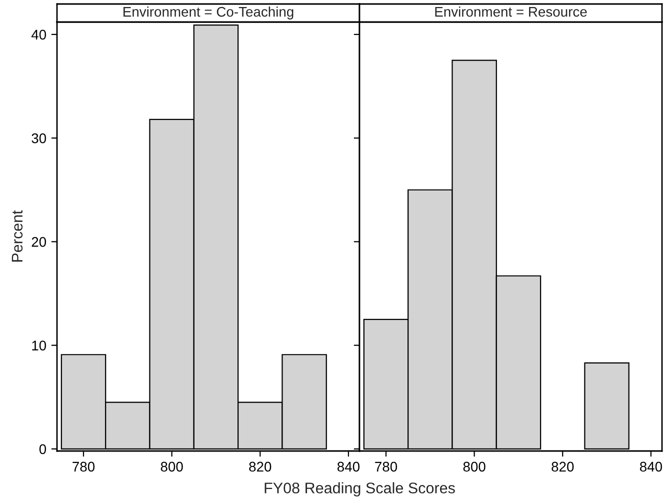 This screenshot has height=504, width=669. What do you see at coordinates (17, 236) in the screenshot?
I see `y-axis-title: Percent` at bounding box center [17, 236].